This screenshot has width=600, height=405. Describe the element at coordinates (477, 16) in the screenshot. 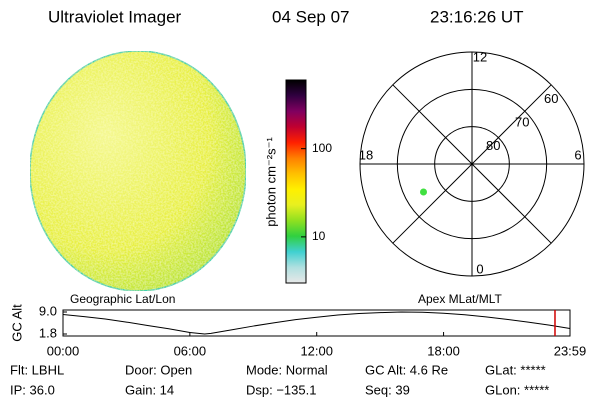

I see `time: 23:16:26 UT` at that location.